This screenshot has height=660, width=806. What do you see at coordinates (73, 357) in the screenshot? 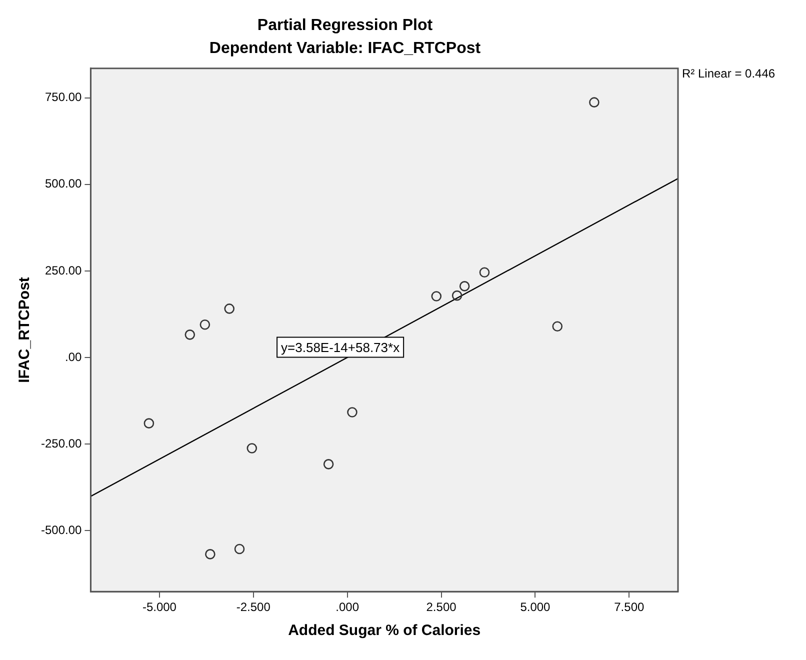
I see `y-tick-label: .00` at bounding box center [73, 357].